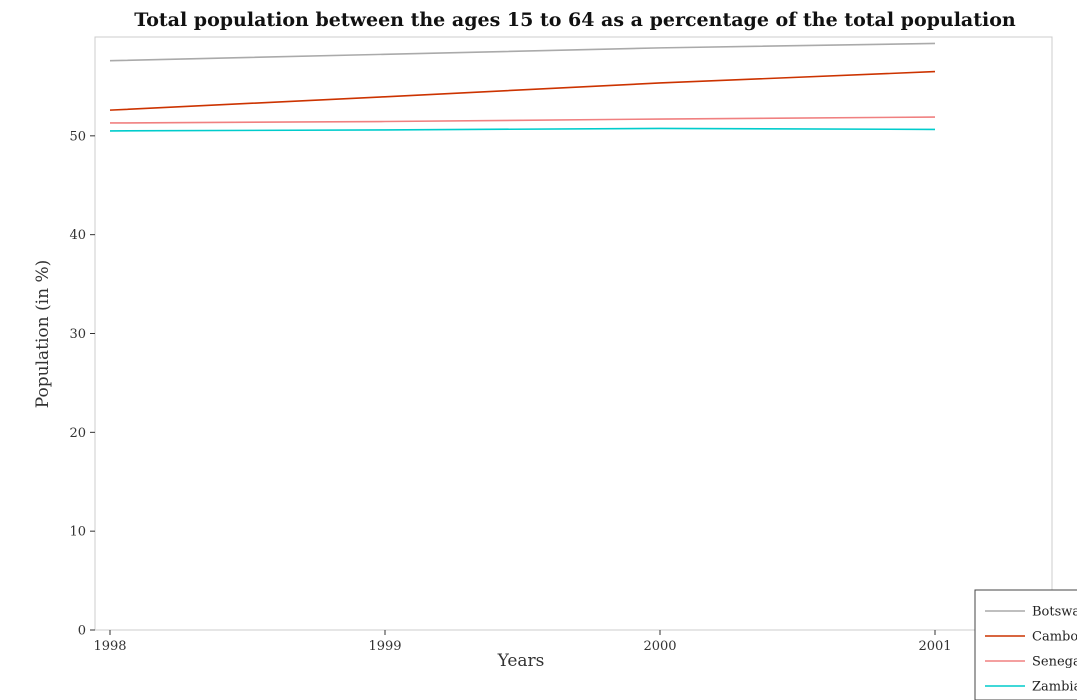  Describe the element at coordinates (522, 52) in the screenshot. I see `series-line-botswana` at that location.